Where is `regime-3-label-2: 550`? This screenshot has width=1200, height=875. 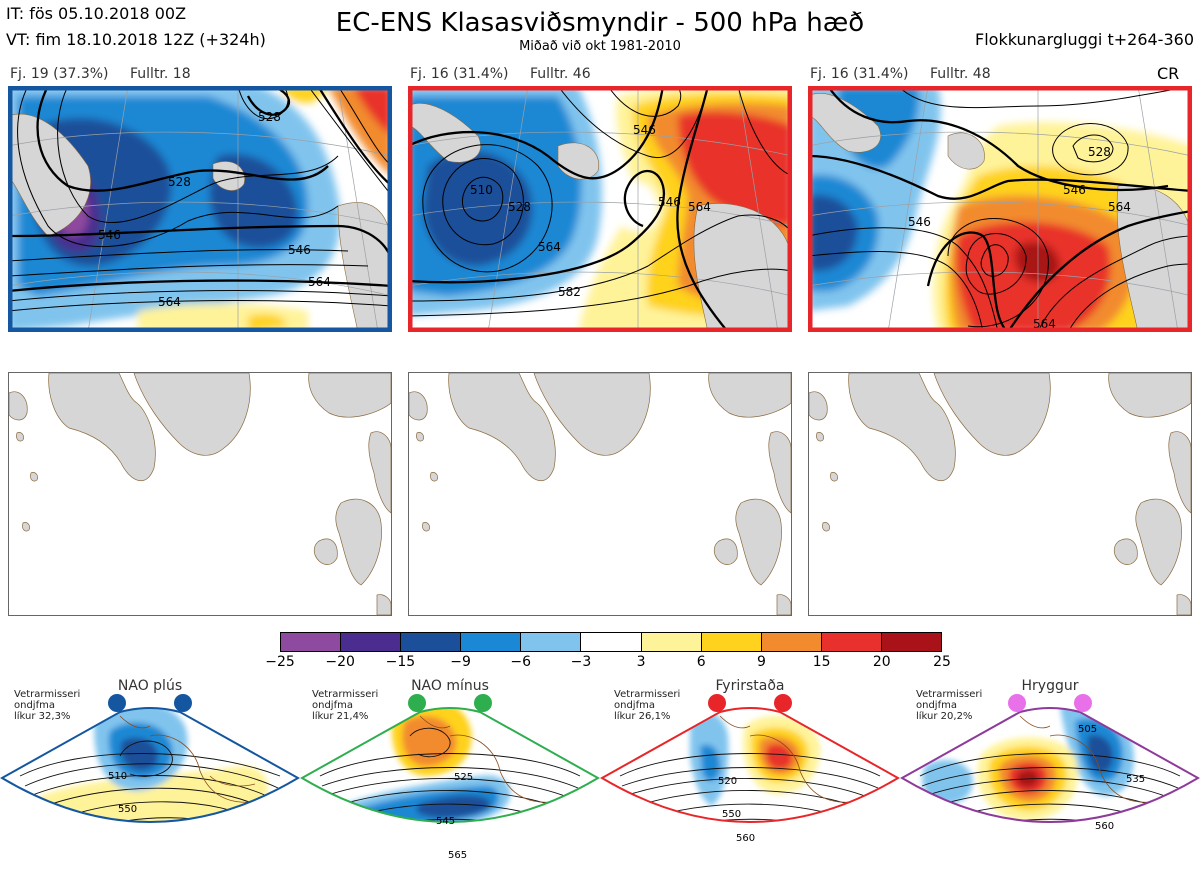 regime-3-label-2: 550 is located at coordinates (731, 814).